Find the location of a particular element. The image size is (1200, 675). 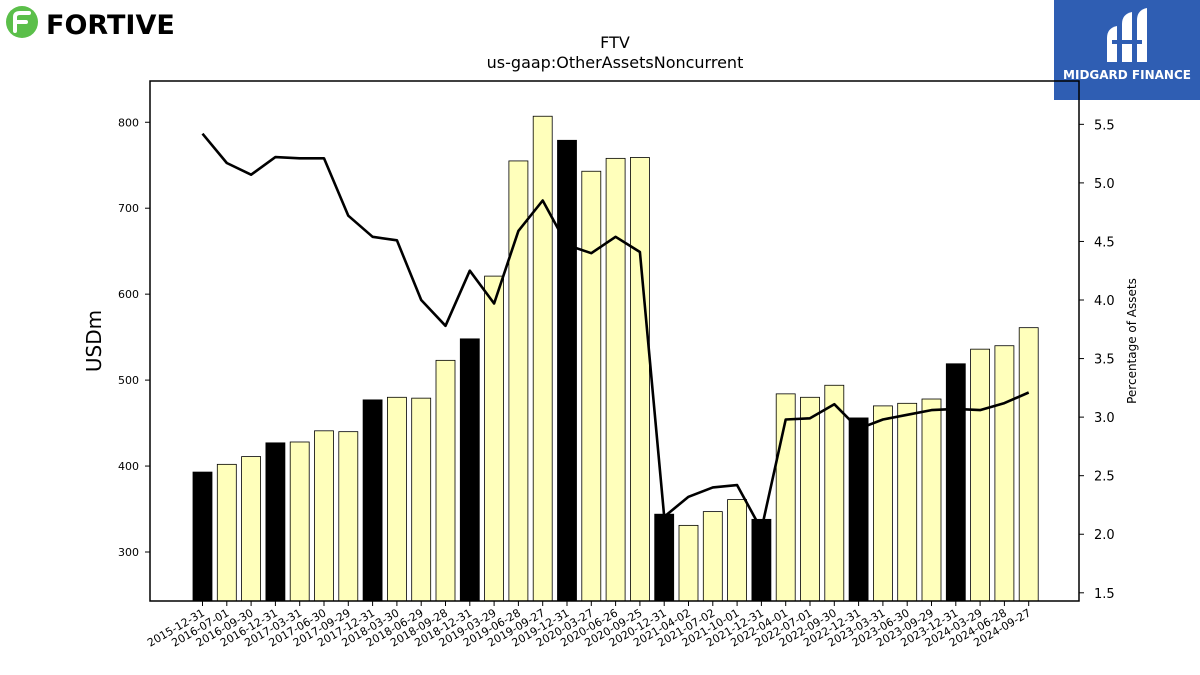

midgard-finance-badge: MIDGARD FINANCE is located at coordinates (1127, 50).